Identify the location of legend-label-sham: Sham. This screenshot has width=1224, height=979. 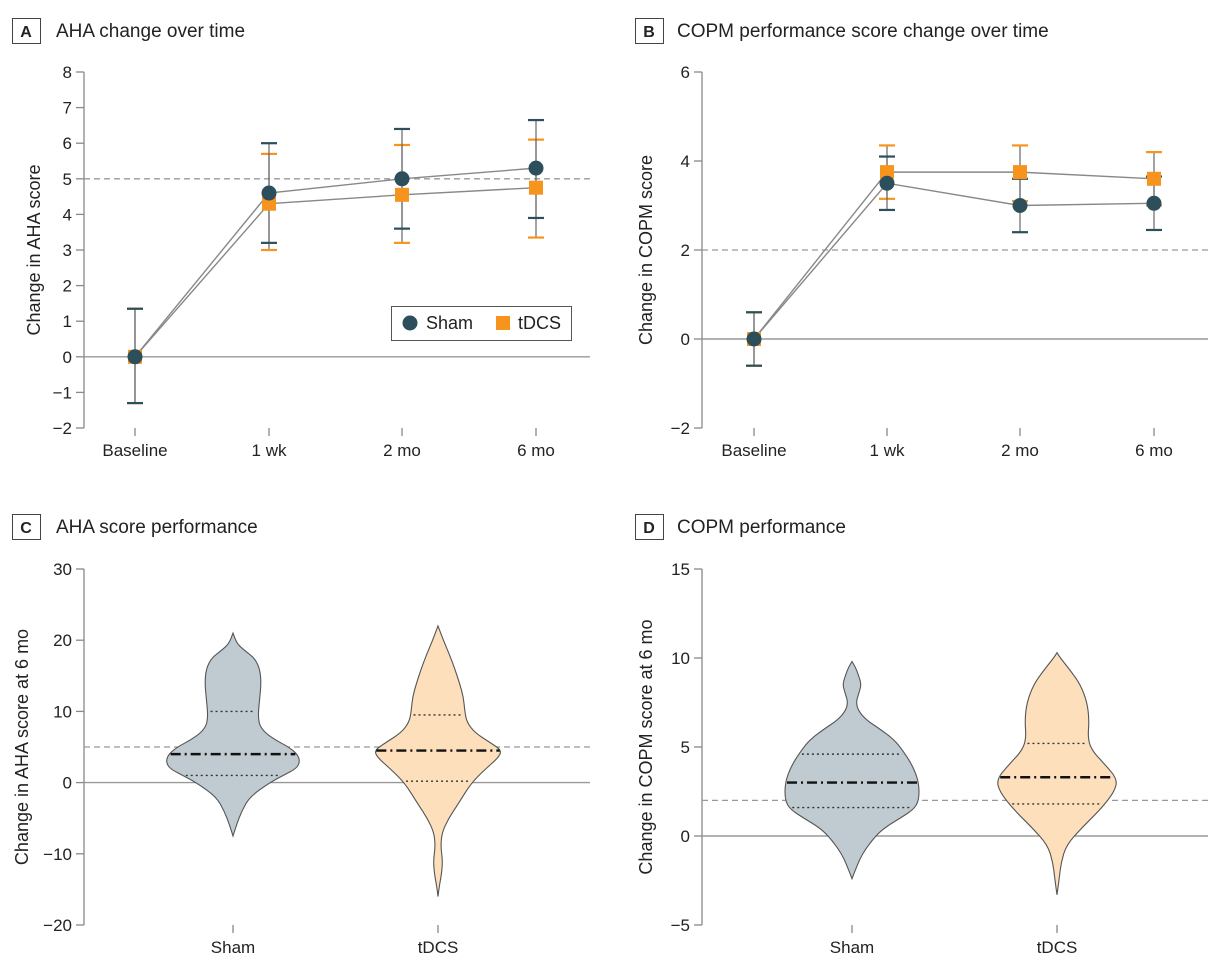
(449, 323).